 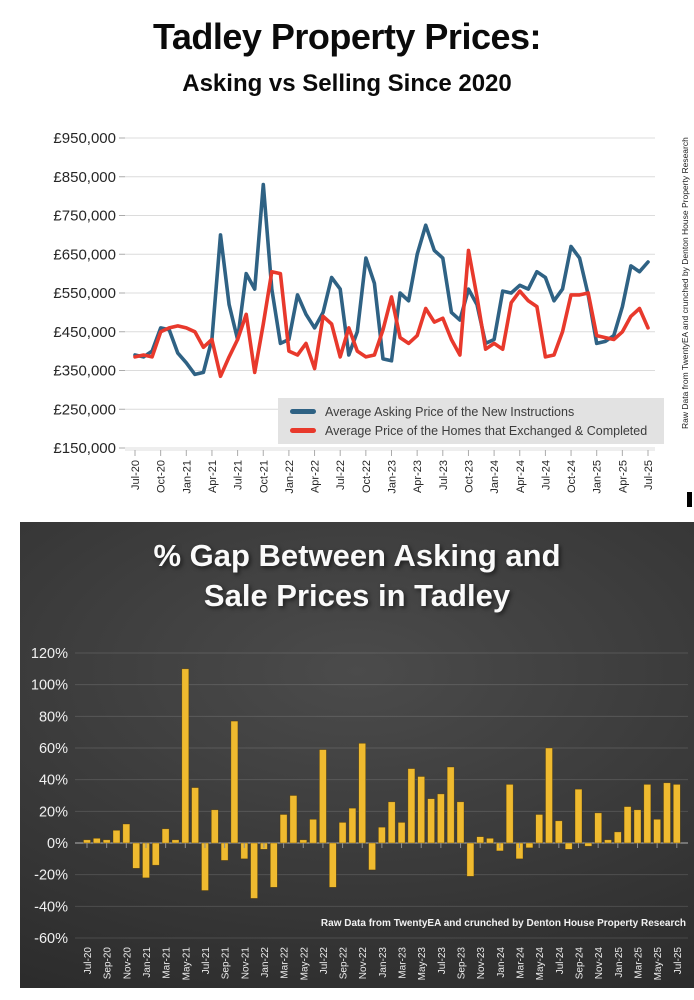 What do you see at coordinates (265, 962) in the screenshot?
I see `x-axis-label: Jan-22` at bounding box center [265, 962].